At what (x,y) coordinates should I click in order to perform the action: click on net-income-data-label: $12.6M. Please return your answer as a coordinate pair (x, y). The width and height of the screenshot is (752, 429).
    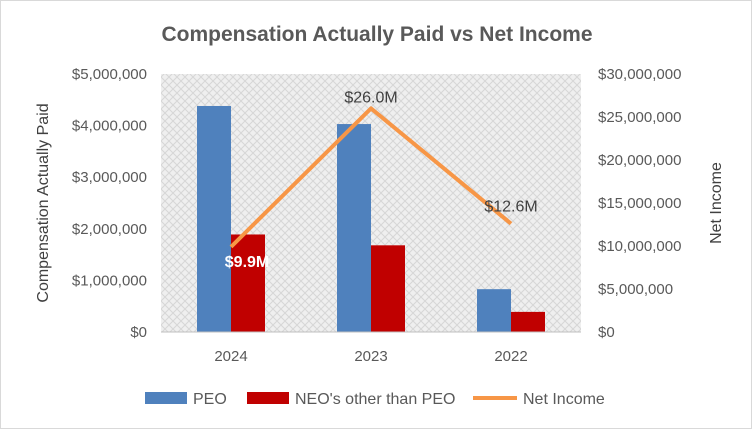
    Looking at the image, I should click on (510, 207).